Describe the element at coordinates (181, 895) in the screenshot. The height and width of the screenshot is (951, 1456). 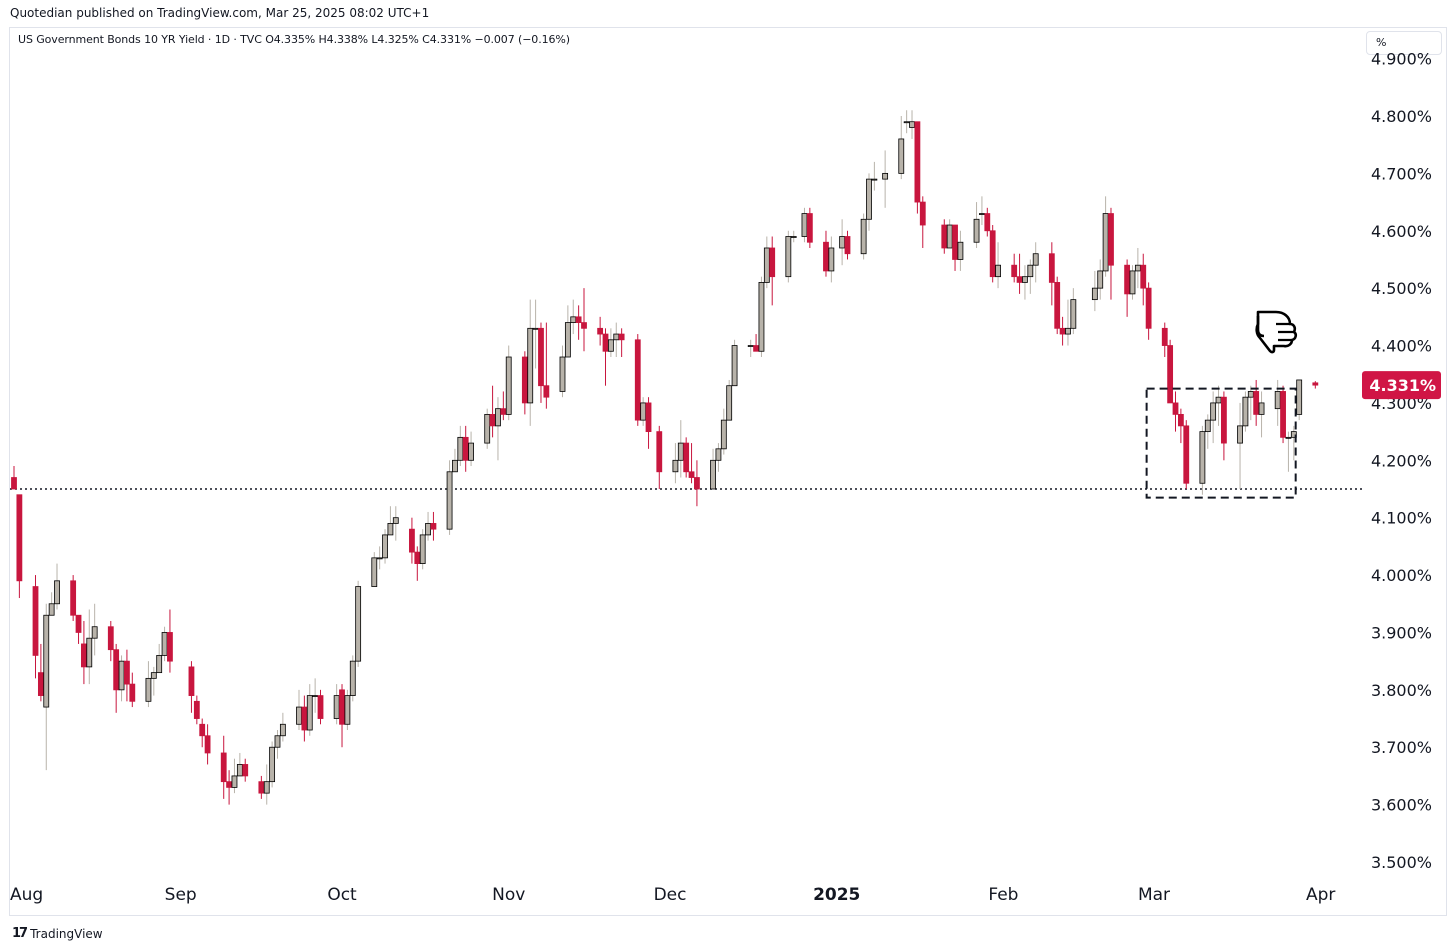
I see `x-tick-label: Sep` at that location.